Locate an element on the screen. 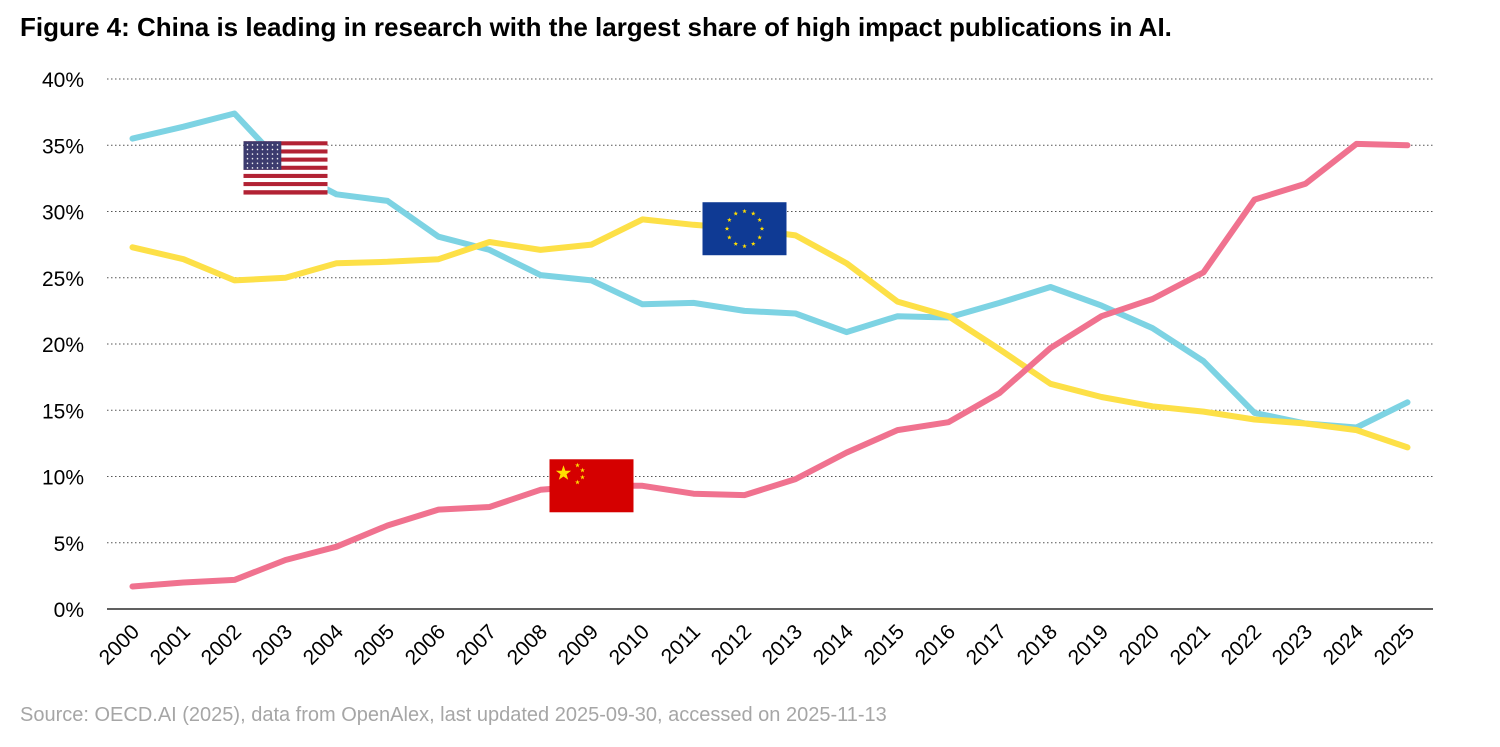  x-tick-label: 2025 is located at coordinates (1394, 644).